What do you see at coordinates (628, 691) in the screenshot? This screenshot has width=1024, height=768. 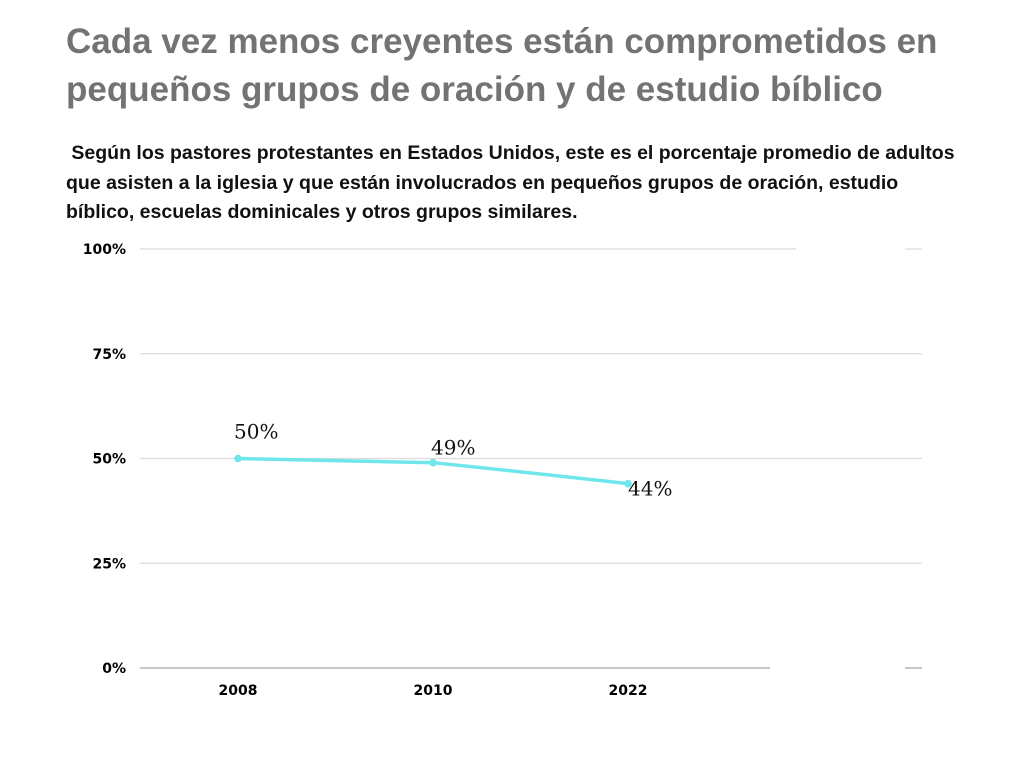 I see `x-tick-label: 2022` at bounding box center [628, 691].